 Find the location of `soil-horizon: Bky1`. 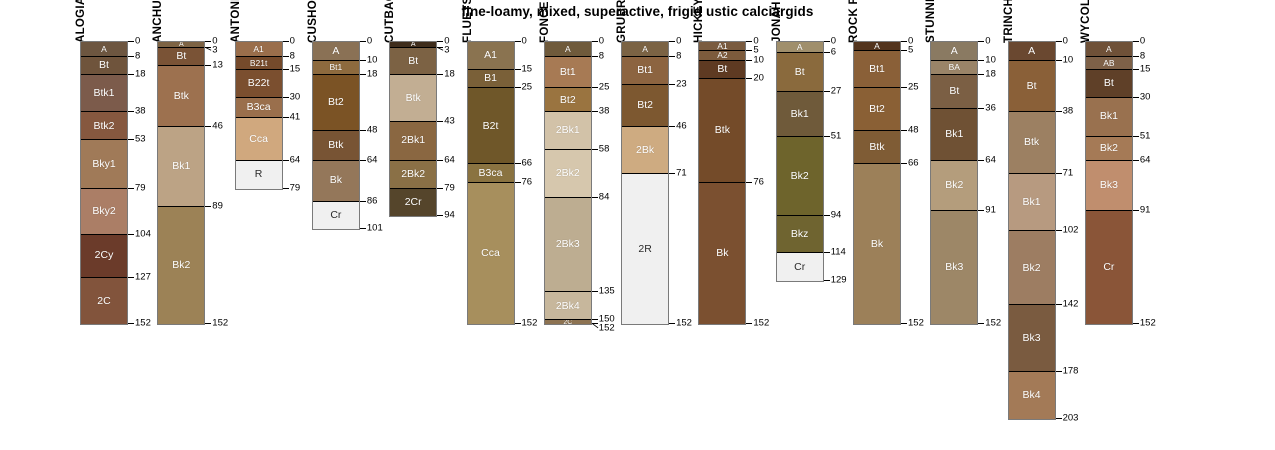

soil-horizon: Bky1 is located at coordinates (104, 164).